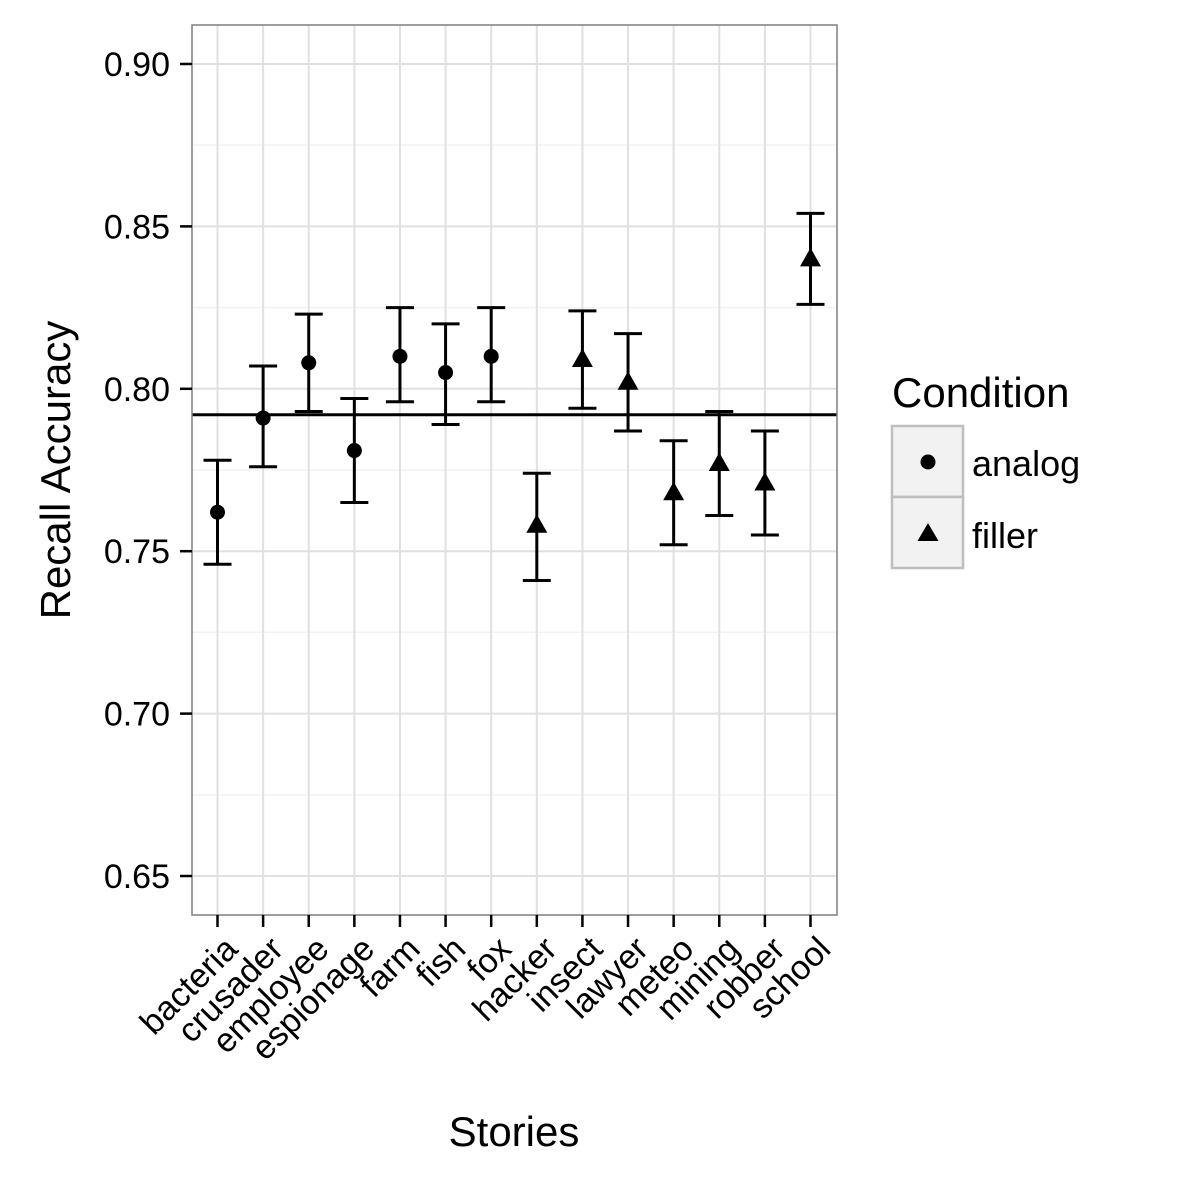 The image size is (1181, 1181). What do you see at coordinates (537, 523) in the screenshot?
I see `point-hacker` at bounding box center [537, 523].